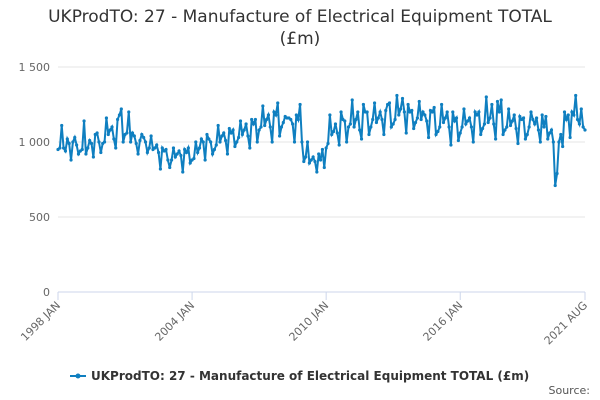 The height and width of the screenshot is (400, 600). I want to click on y-tick-label: 0, so click(46, 292).